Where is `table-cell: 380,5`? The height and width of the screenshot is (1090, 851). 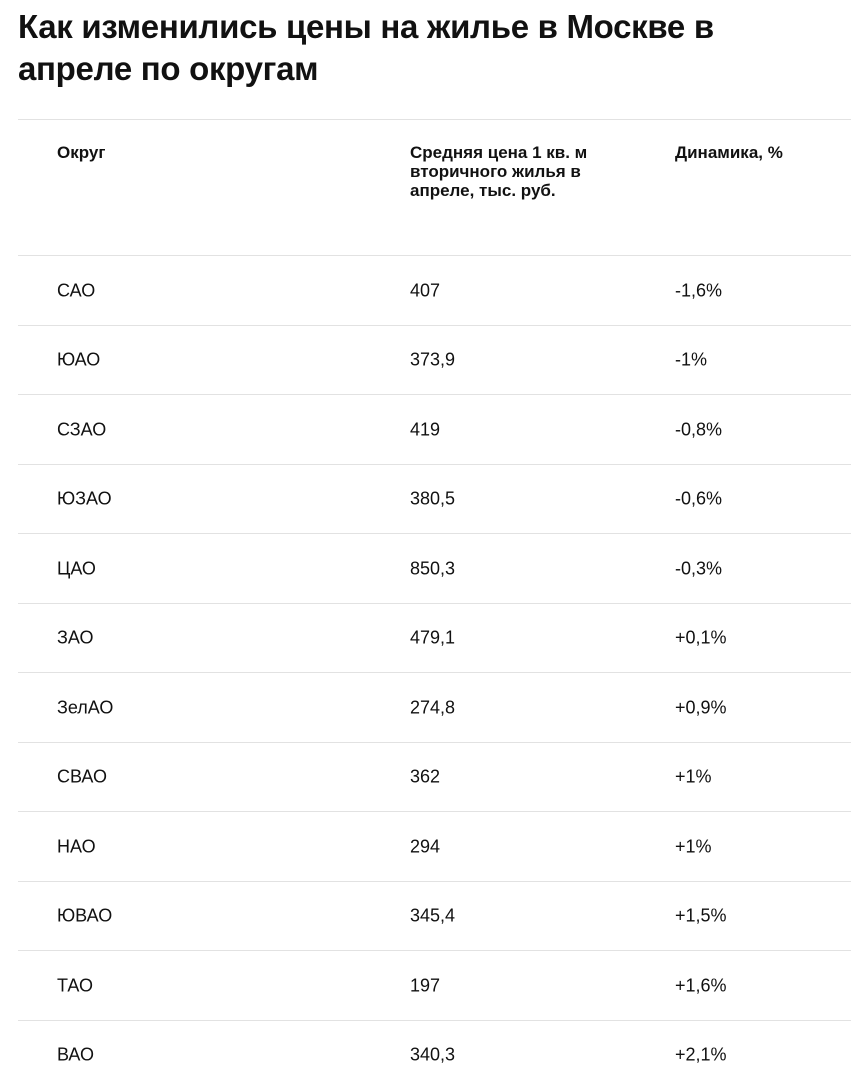
table-cell: 380,5 is located at coordinates (432, 499).